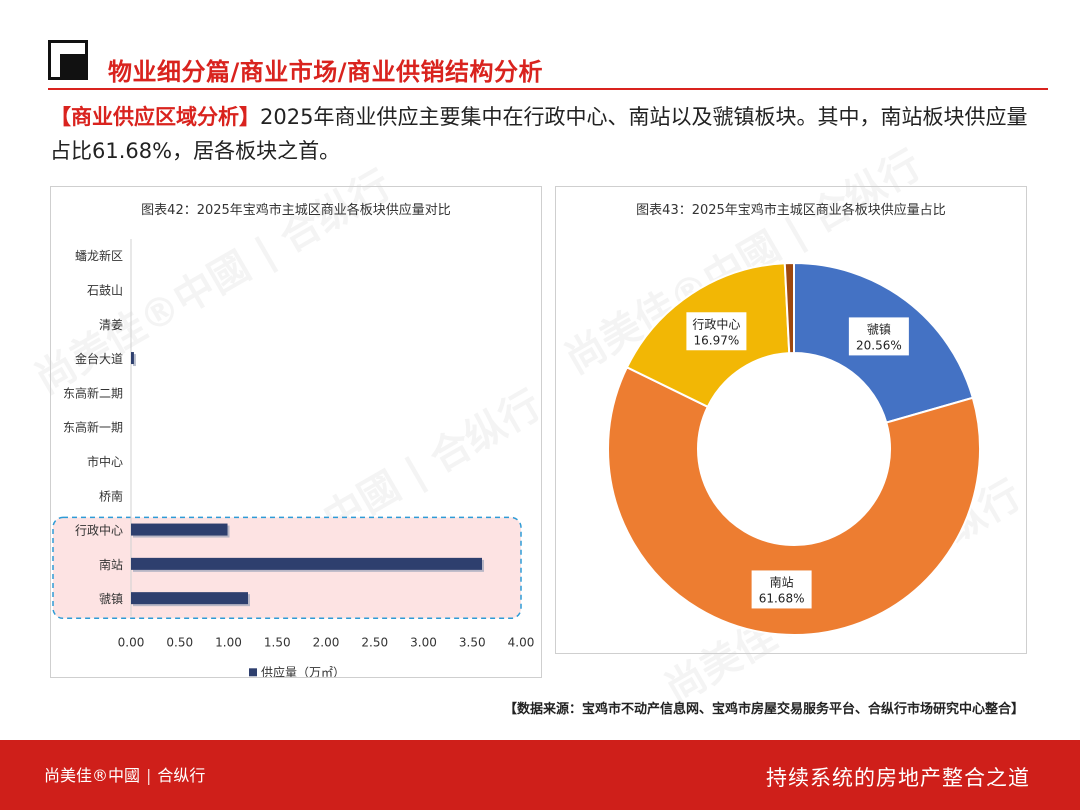 The height and width of the screenshot is (810, 1080). What do you see at coordinates (70, 62) in the screenshot?
I see `title-square-icon` at bounding box center [70, 62].